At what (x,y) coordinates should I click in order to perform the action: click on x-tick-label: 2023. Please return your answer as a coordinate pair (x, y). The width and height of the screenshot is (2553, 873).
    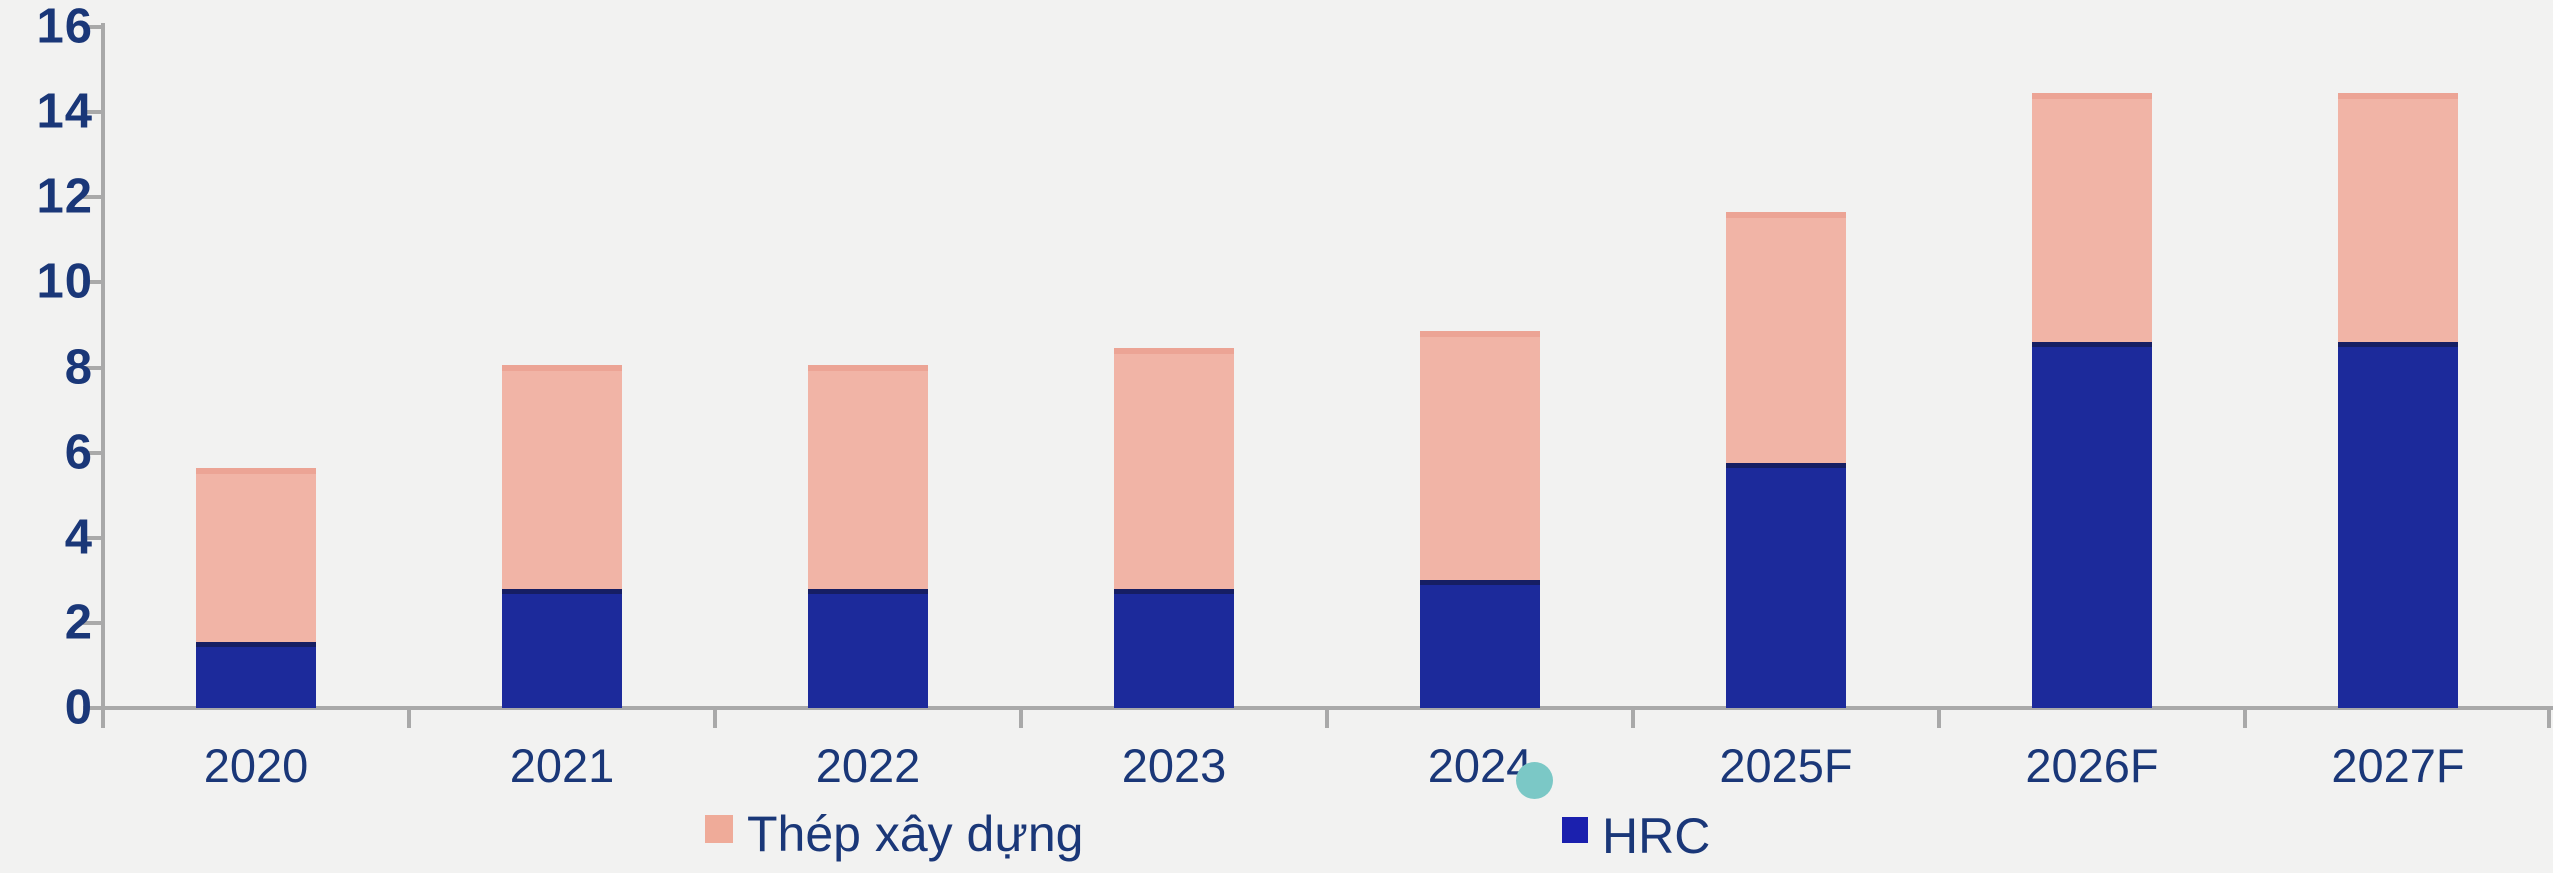
    Looking at the image, I should click on (1174, 765).